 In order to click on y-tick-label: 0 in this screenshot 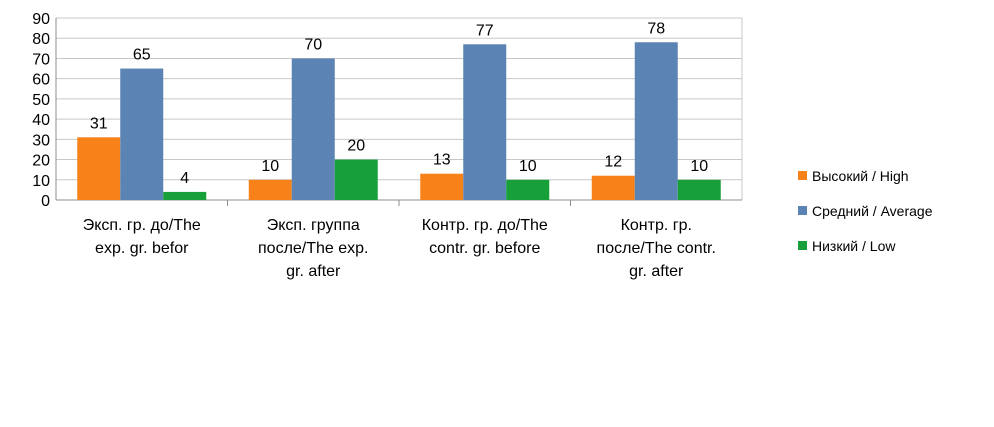, I will do `click(45, 201)`.